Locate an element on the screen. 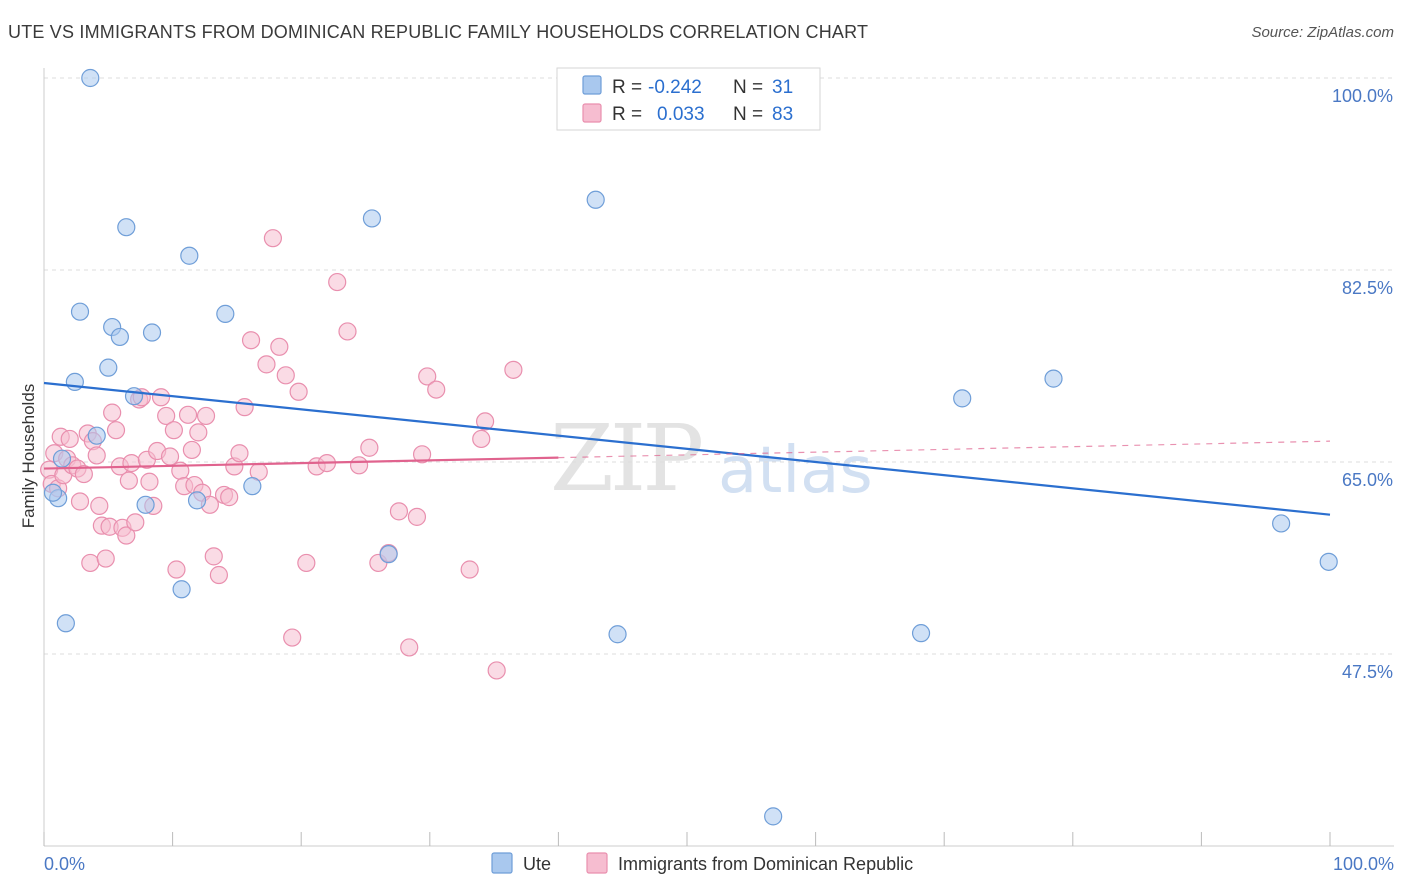 The image size is (1406, 892). y-axis-label: Family Households is located at coordinates (28, 456).